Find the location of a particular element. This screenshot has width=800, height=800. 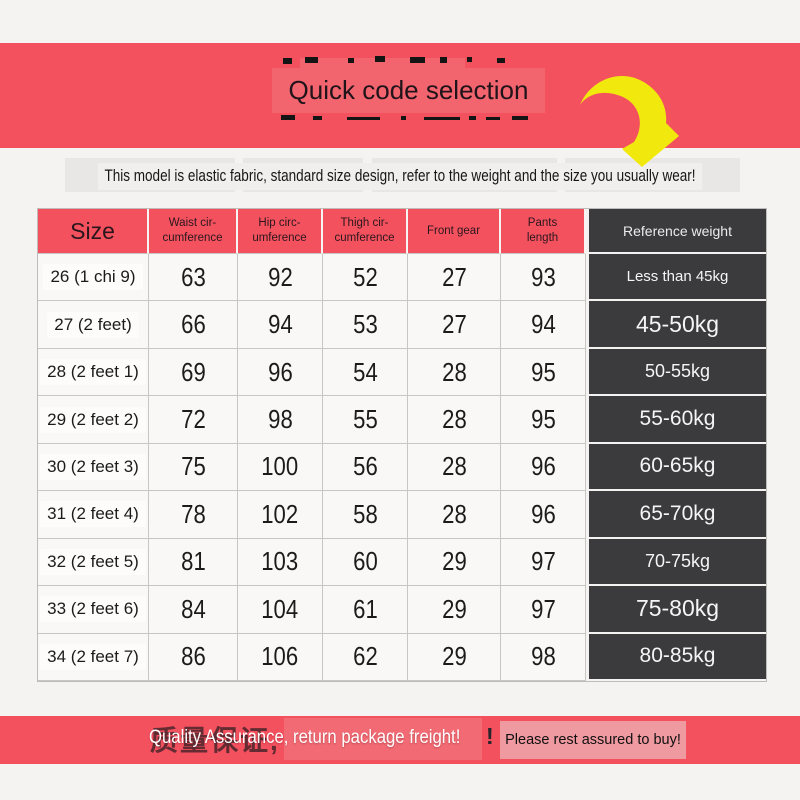

column-header-hip: Hip circ- umference is located at coordinates (280, 231).